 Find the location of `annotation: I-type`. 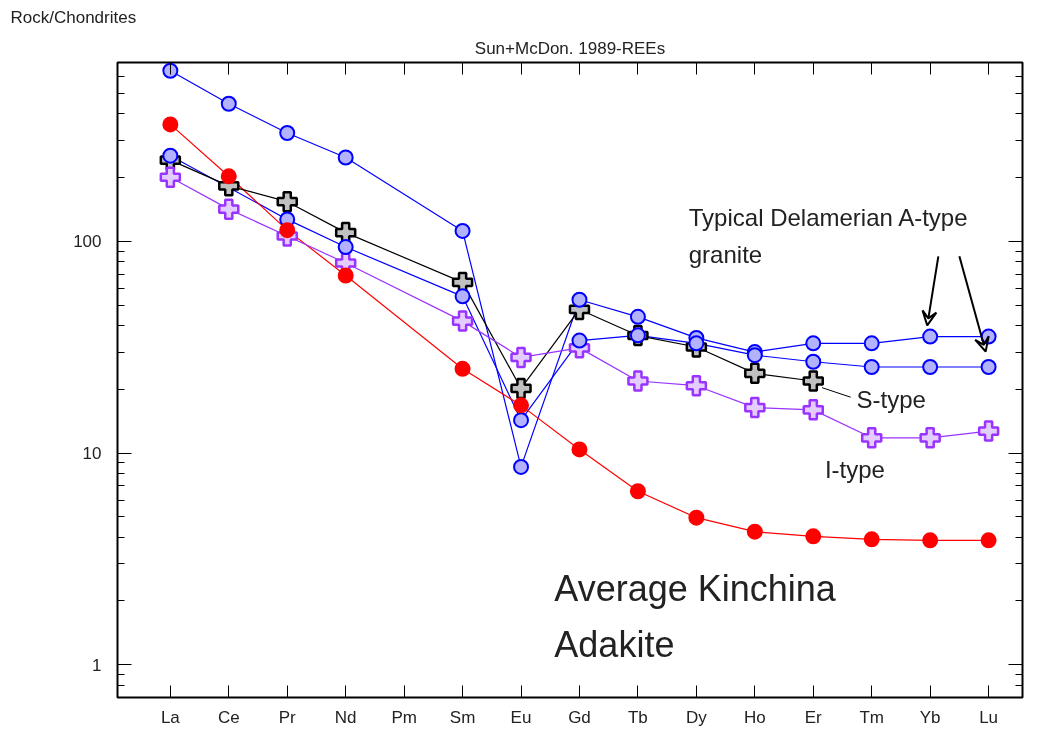

annotation: I-type is located at coordinates (854, 469).